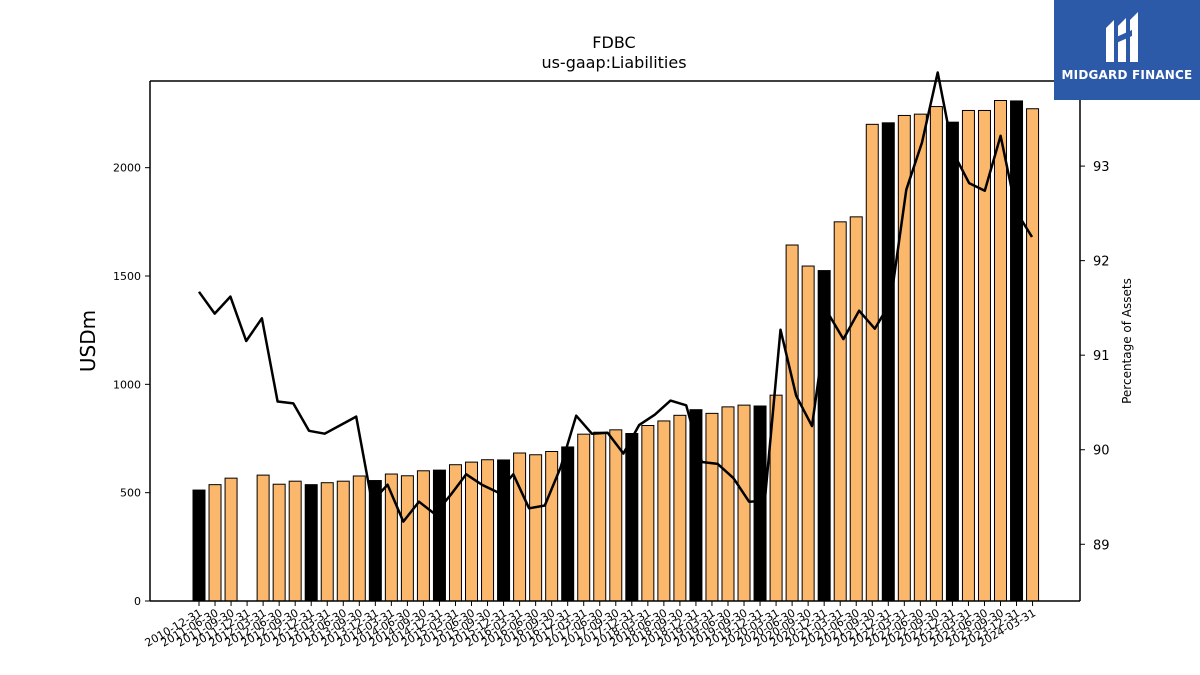 The width and height of the screenshot is (1200, 675). What do you see at coordinates (1101, 262) in the screenshot?
I see `y2-tick-label: 92` at bounding box center [1101, 262].